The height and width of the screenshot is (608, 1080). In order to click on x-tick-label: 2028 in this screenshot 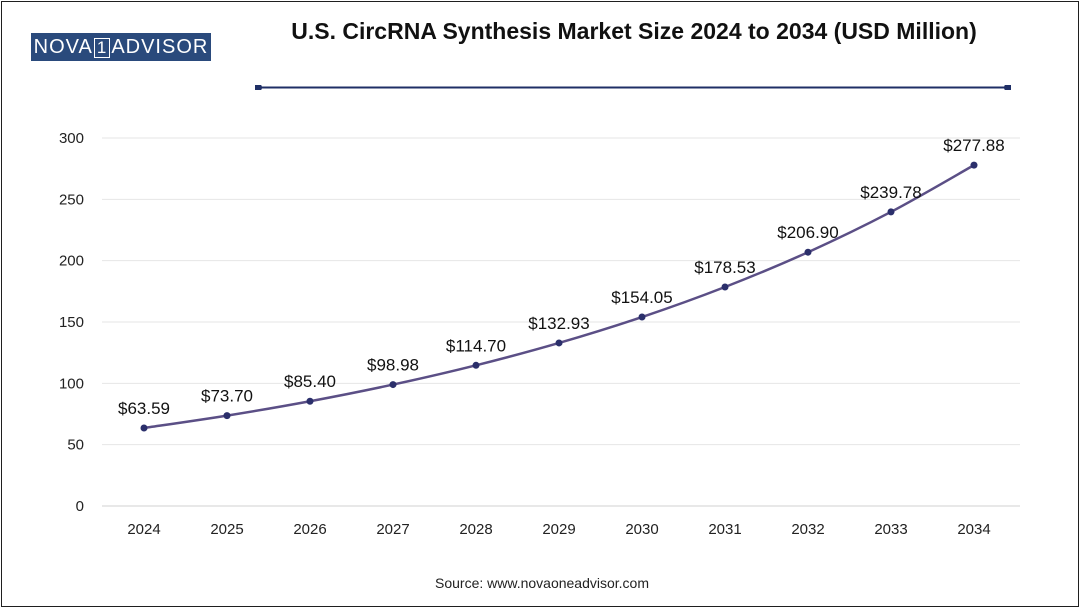, I will do `click(475, 529)`.